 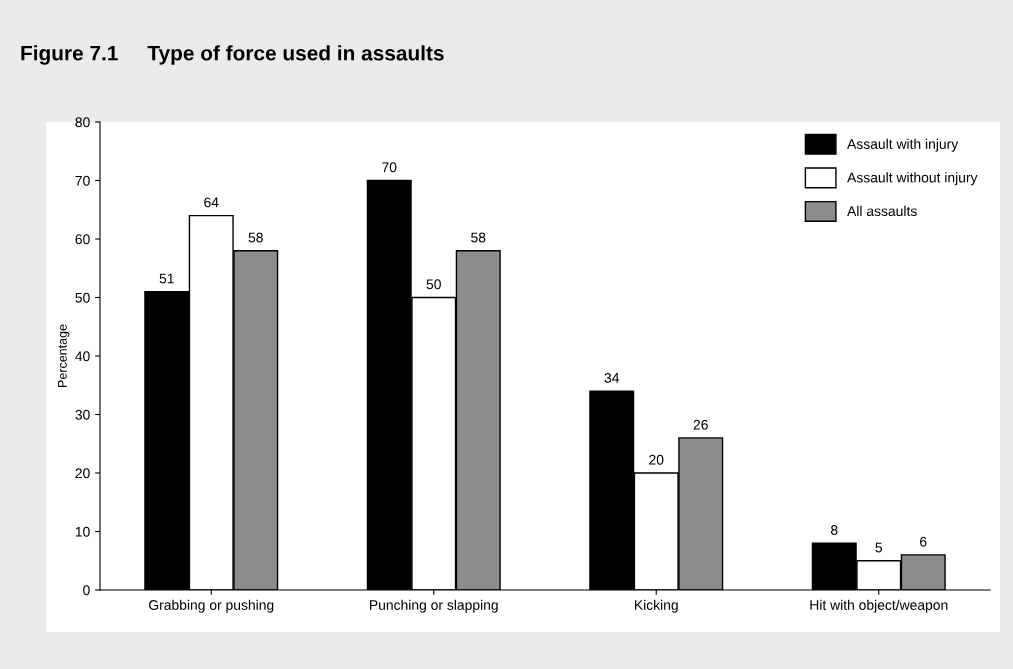 What do you see at coordinates (912, 179) in the screenshot?
I see `legend-label: Assault without injury` at bounding box center [912, 179].